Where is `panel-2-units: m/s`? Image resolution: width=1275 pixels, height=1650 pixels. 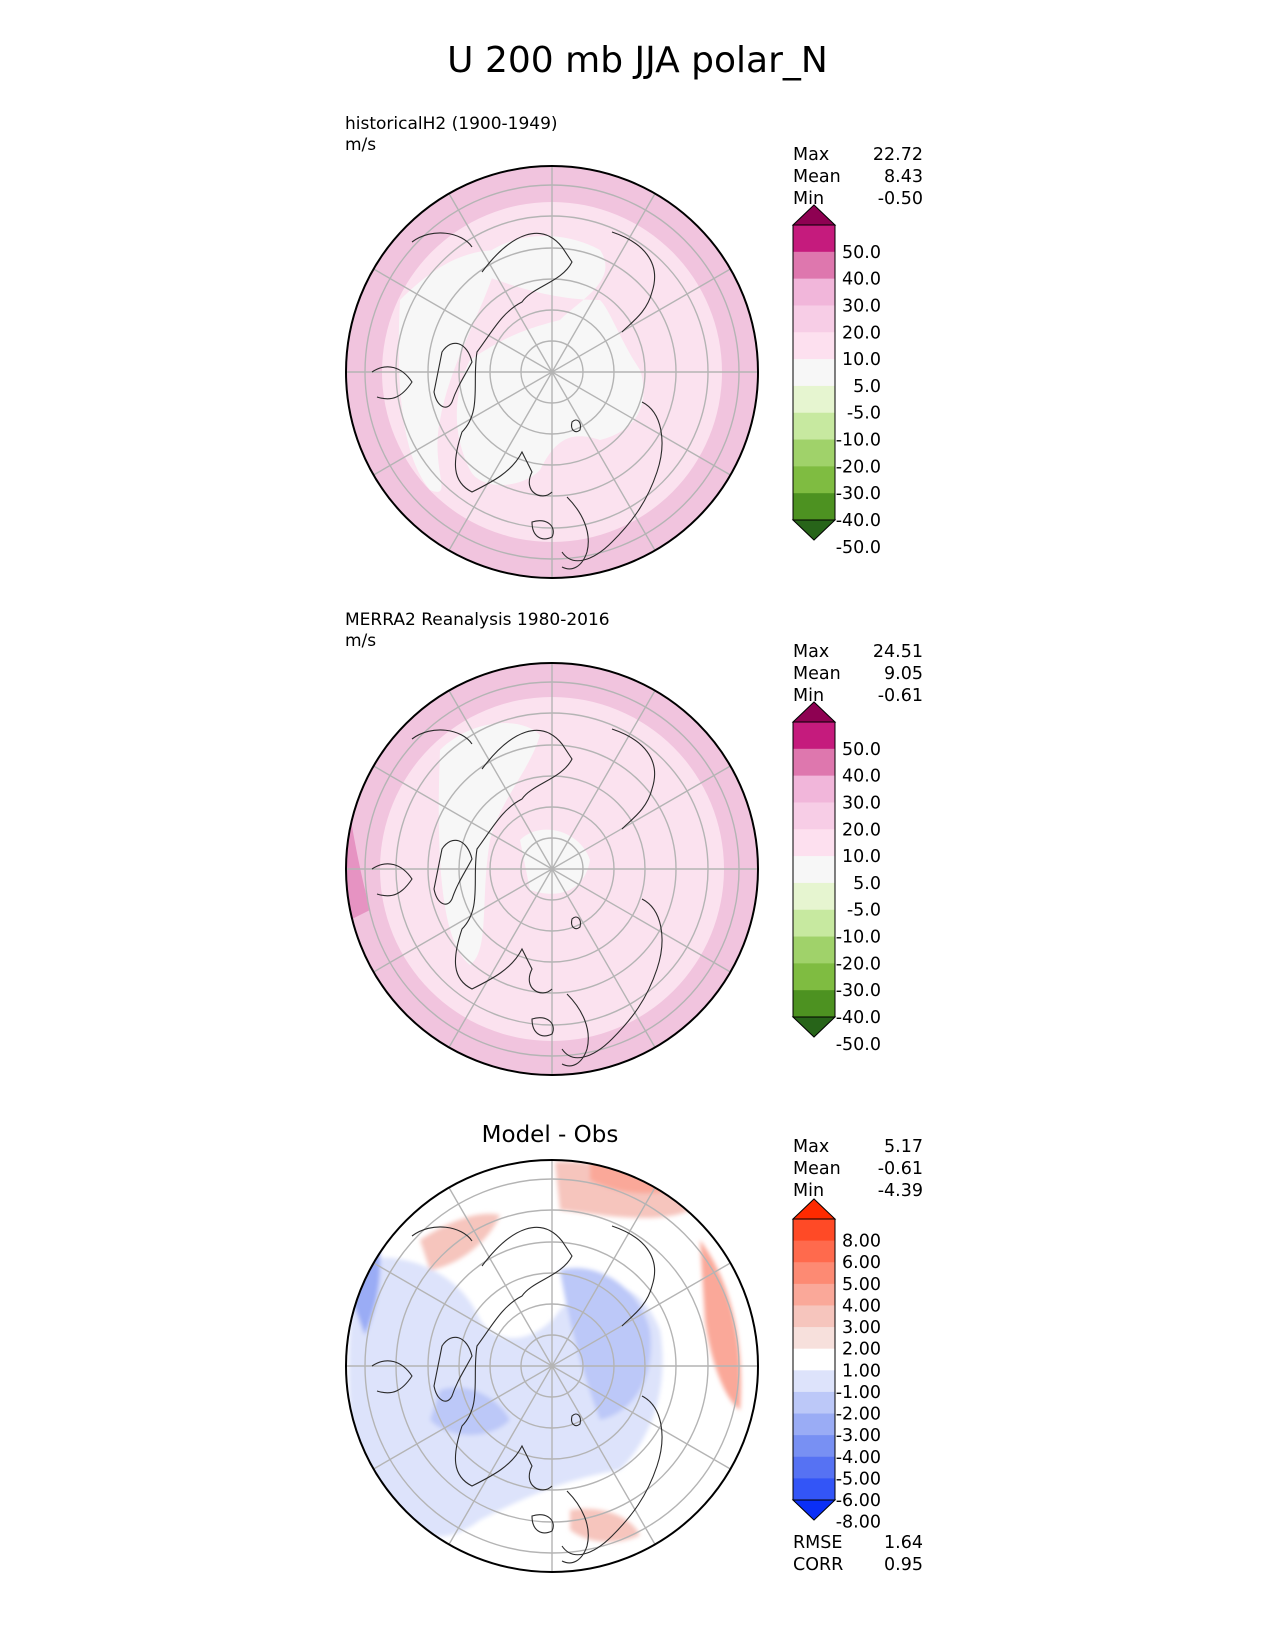 panel-2-units: m/s is located at coordinates (361, 641).